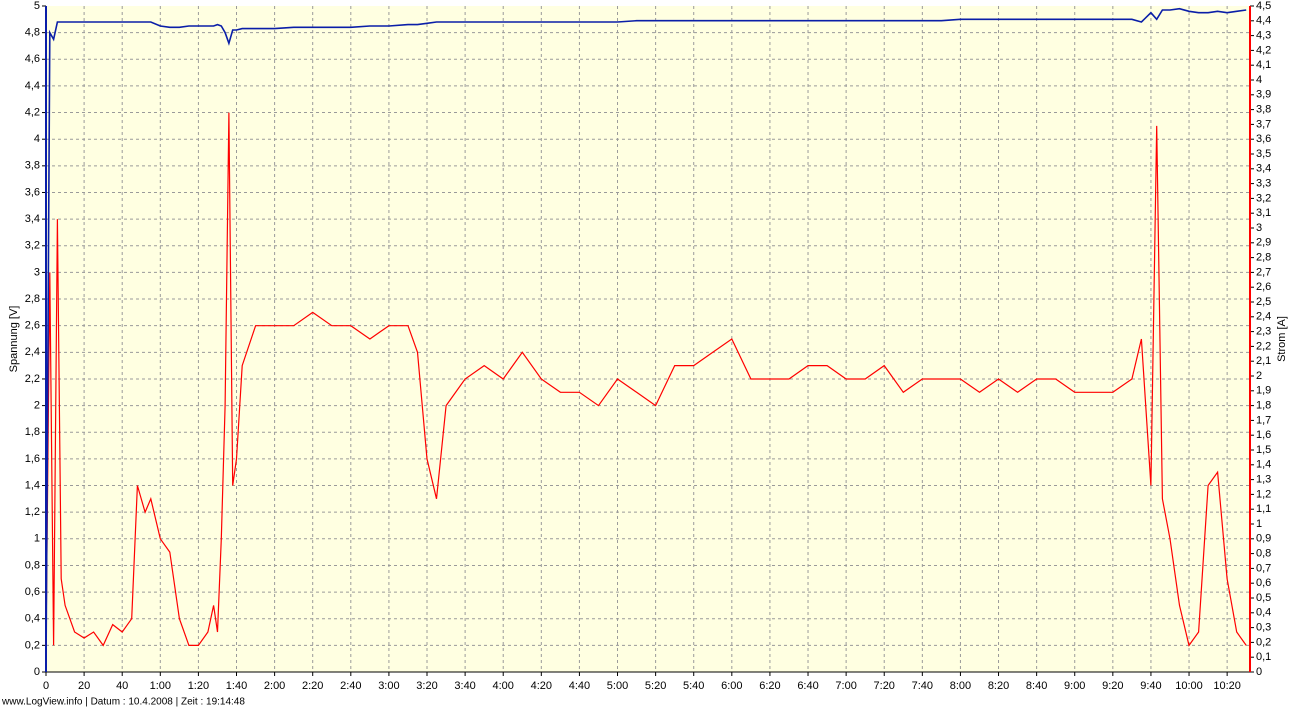 The image size is (1295, 709). Describe the element at coordinates (32, 299) in the screenshot. I see `y-tick-label: 2,8` at that location.